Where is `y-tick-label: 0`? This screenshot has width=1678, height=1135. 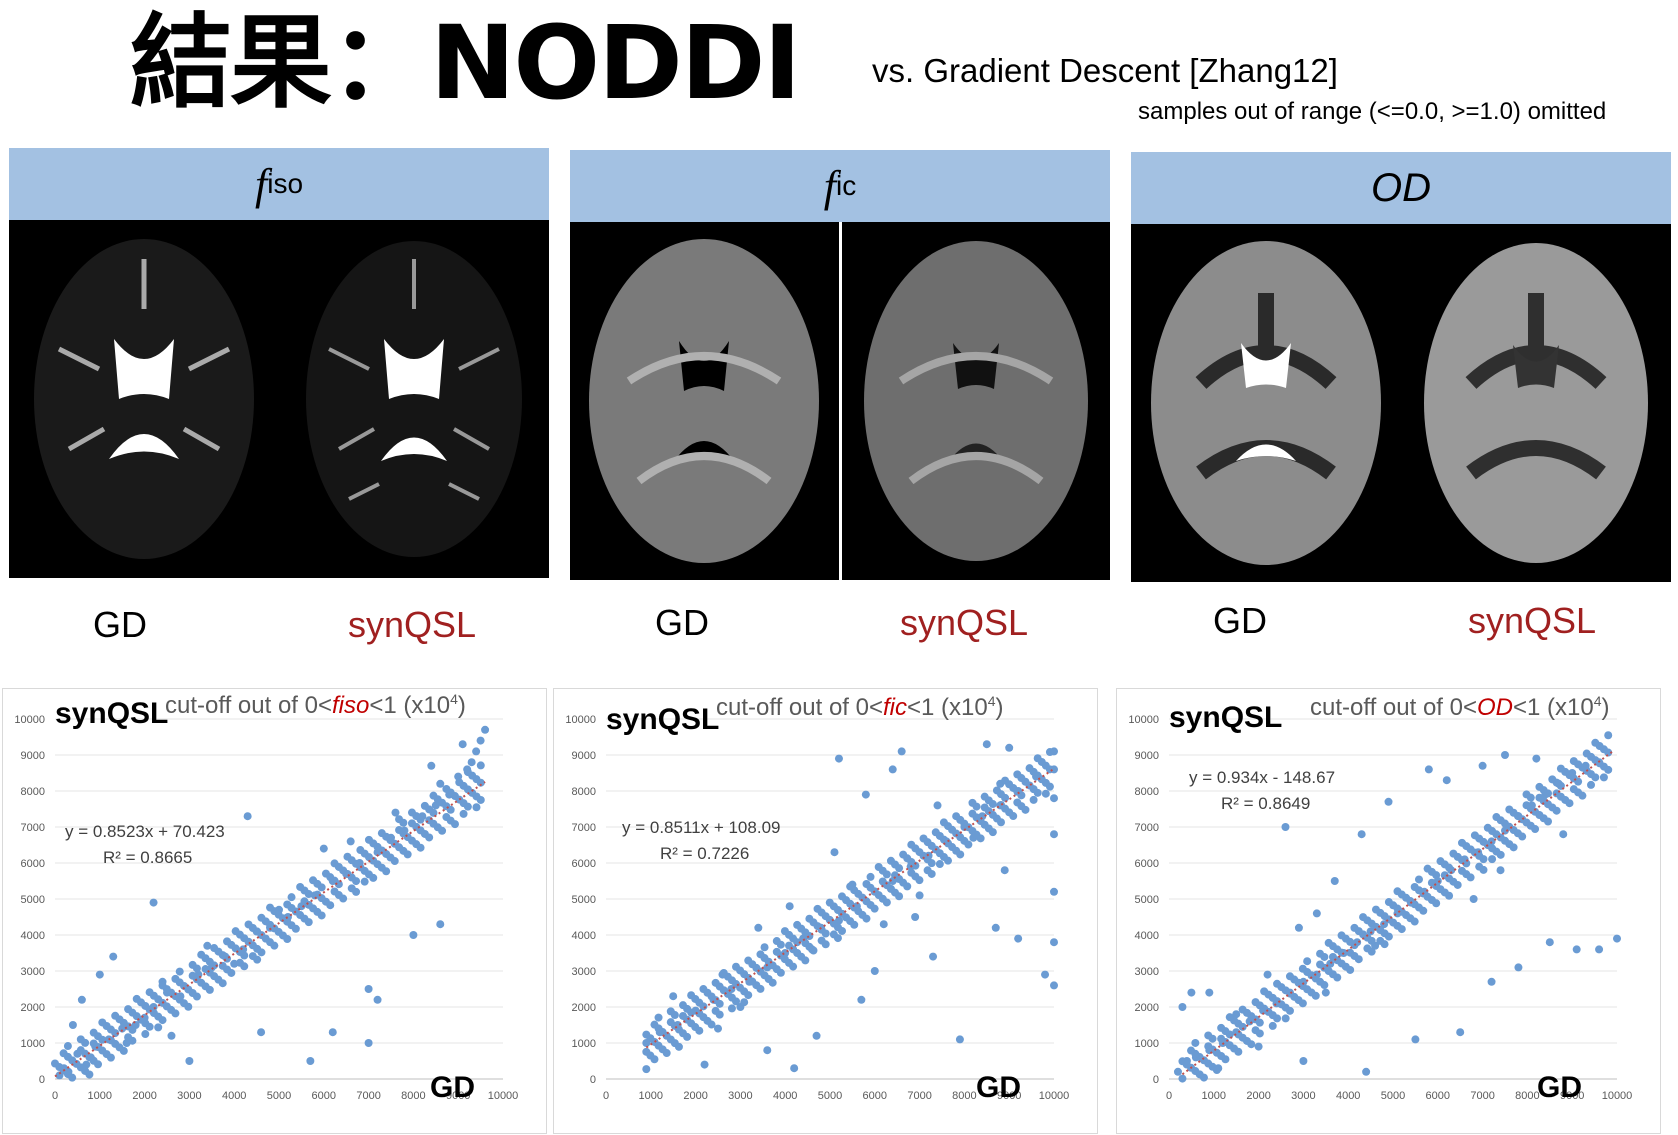
y-tick-label: 0 is located at coordinates (42, 1080).